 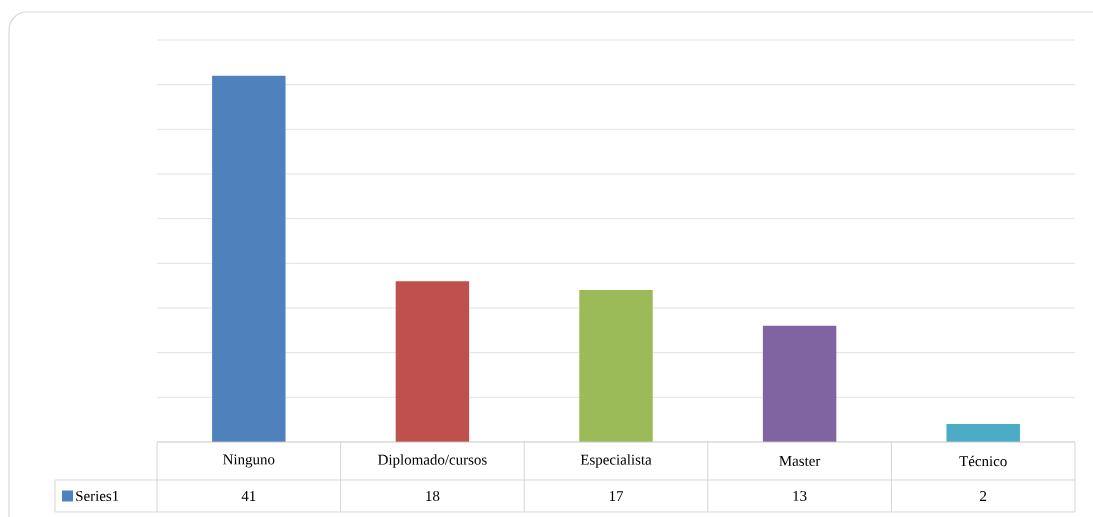 I want to click on data-label: 2, so click(x=983, y=496).